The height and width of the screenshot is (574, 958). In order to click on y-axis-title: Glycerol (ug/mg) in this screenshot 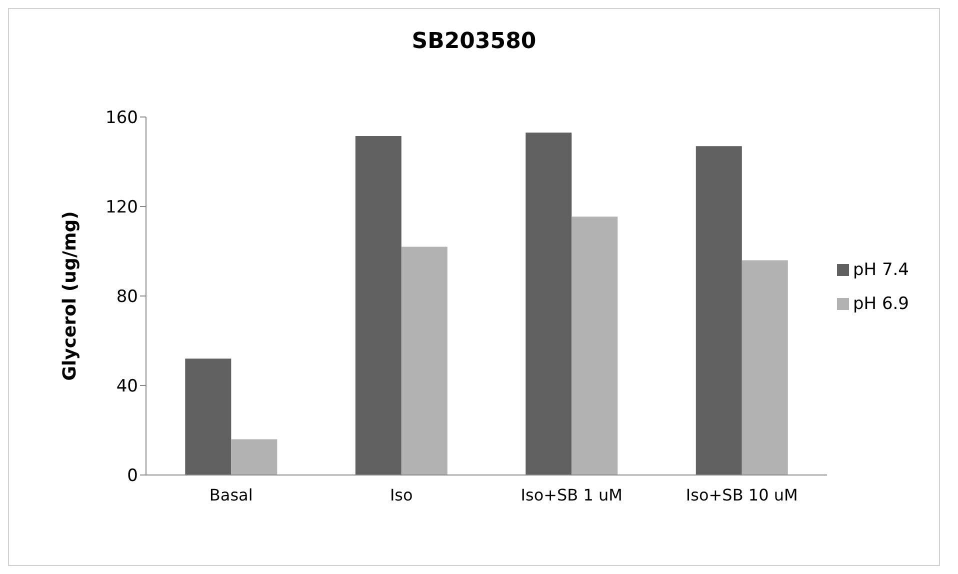, I will do `click(69, 296)`.